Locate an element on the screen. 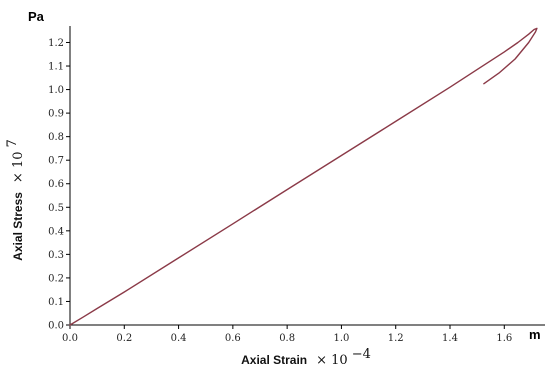 The height and width of the screenshot is (376, 546). y-axis-title: Axial Stress × 10 7 is located at coordinates (15, 200).